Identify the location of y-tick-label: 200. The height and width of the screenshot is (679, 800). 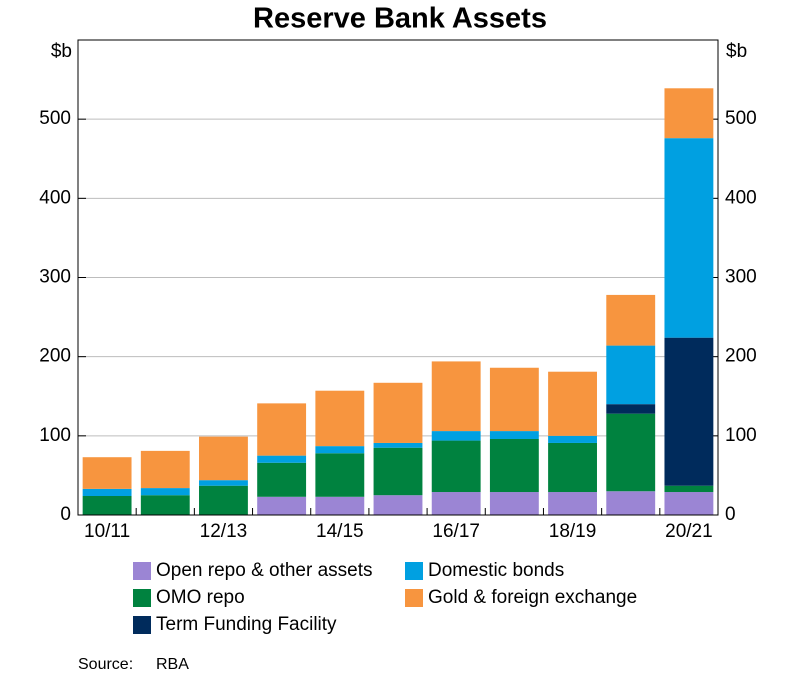
(55, 356).